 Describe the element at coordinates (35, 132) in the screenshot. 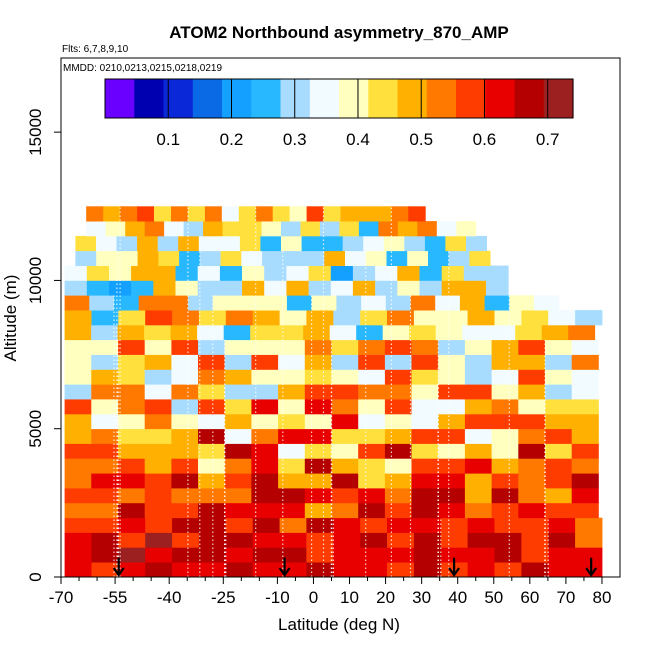

I see `y-tick-label: 15000` at that location.